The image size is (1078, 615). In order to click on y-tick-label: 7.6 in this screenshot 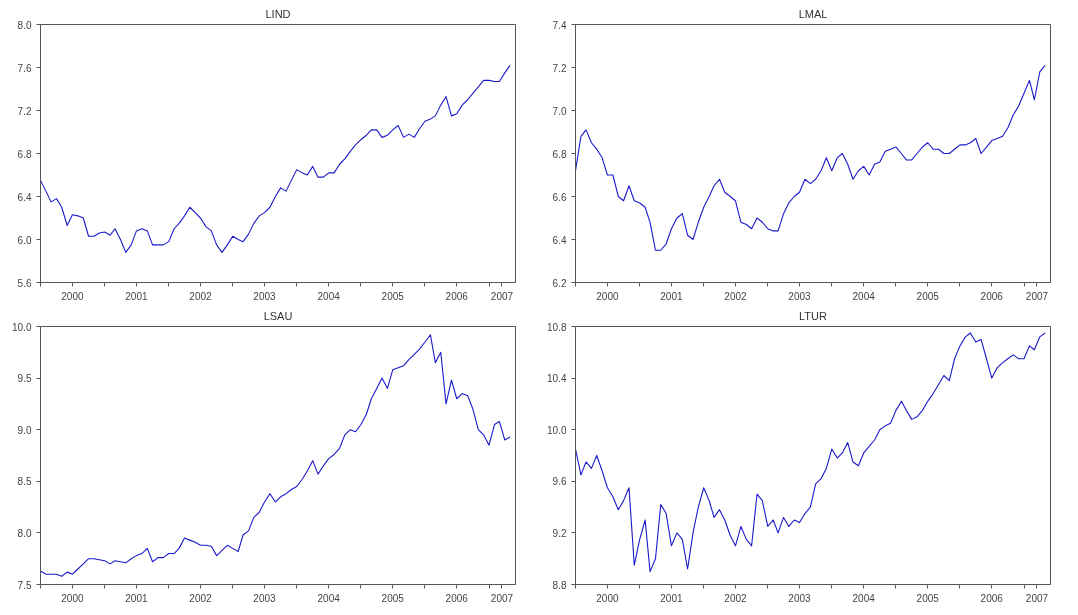, I will do `click(24, 68)`.